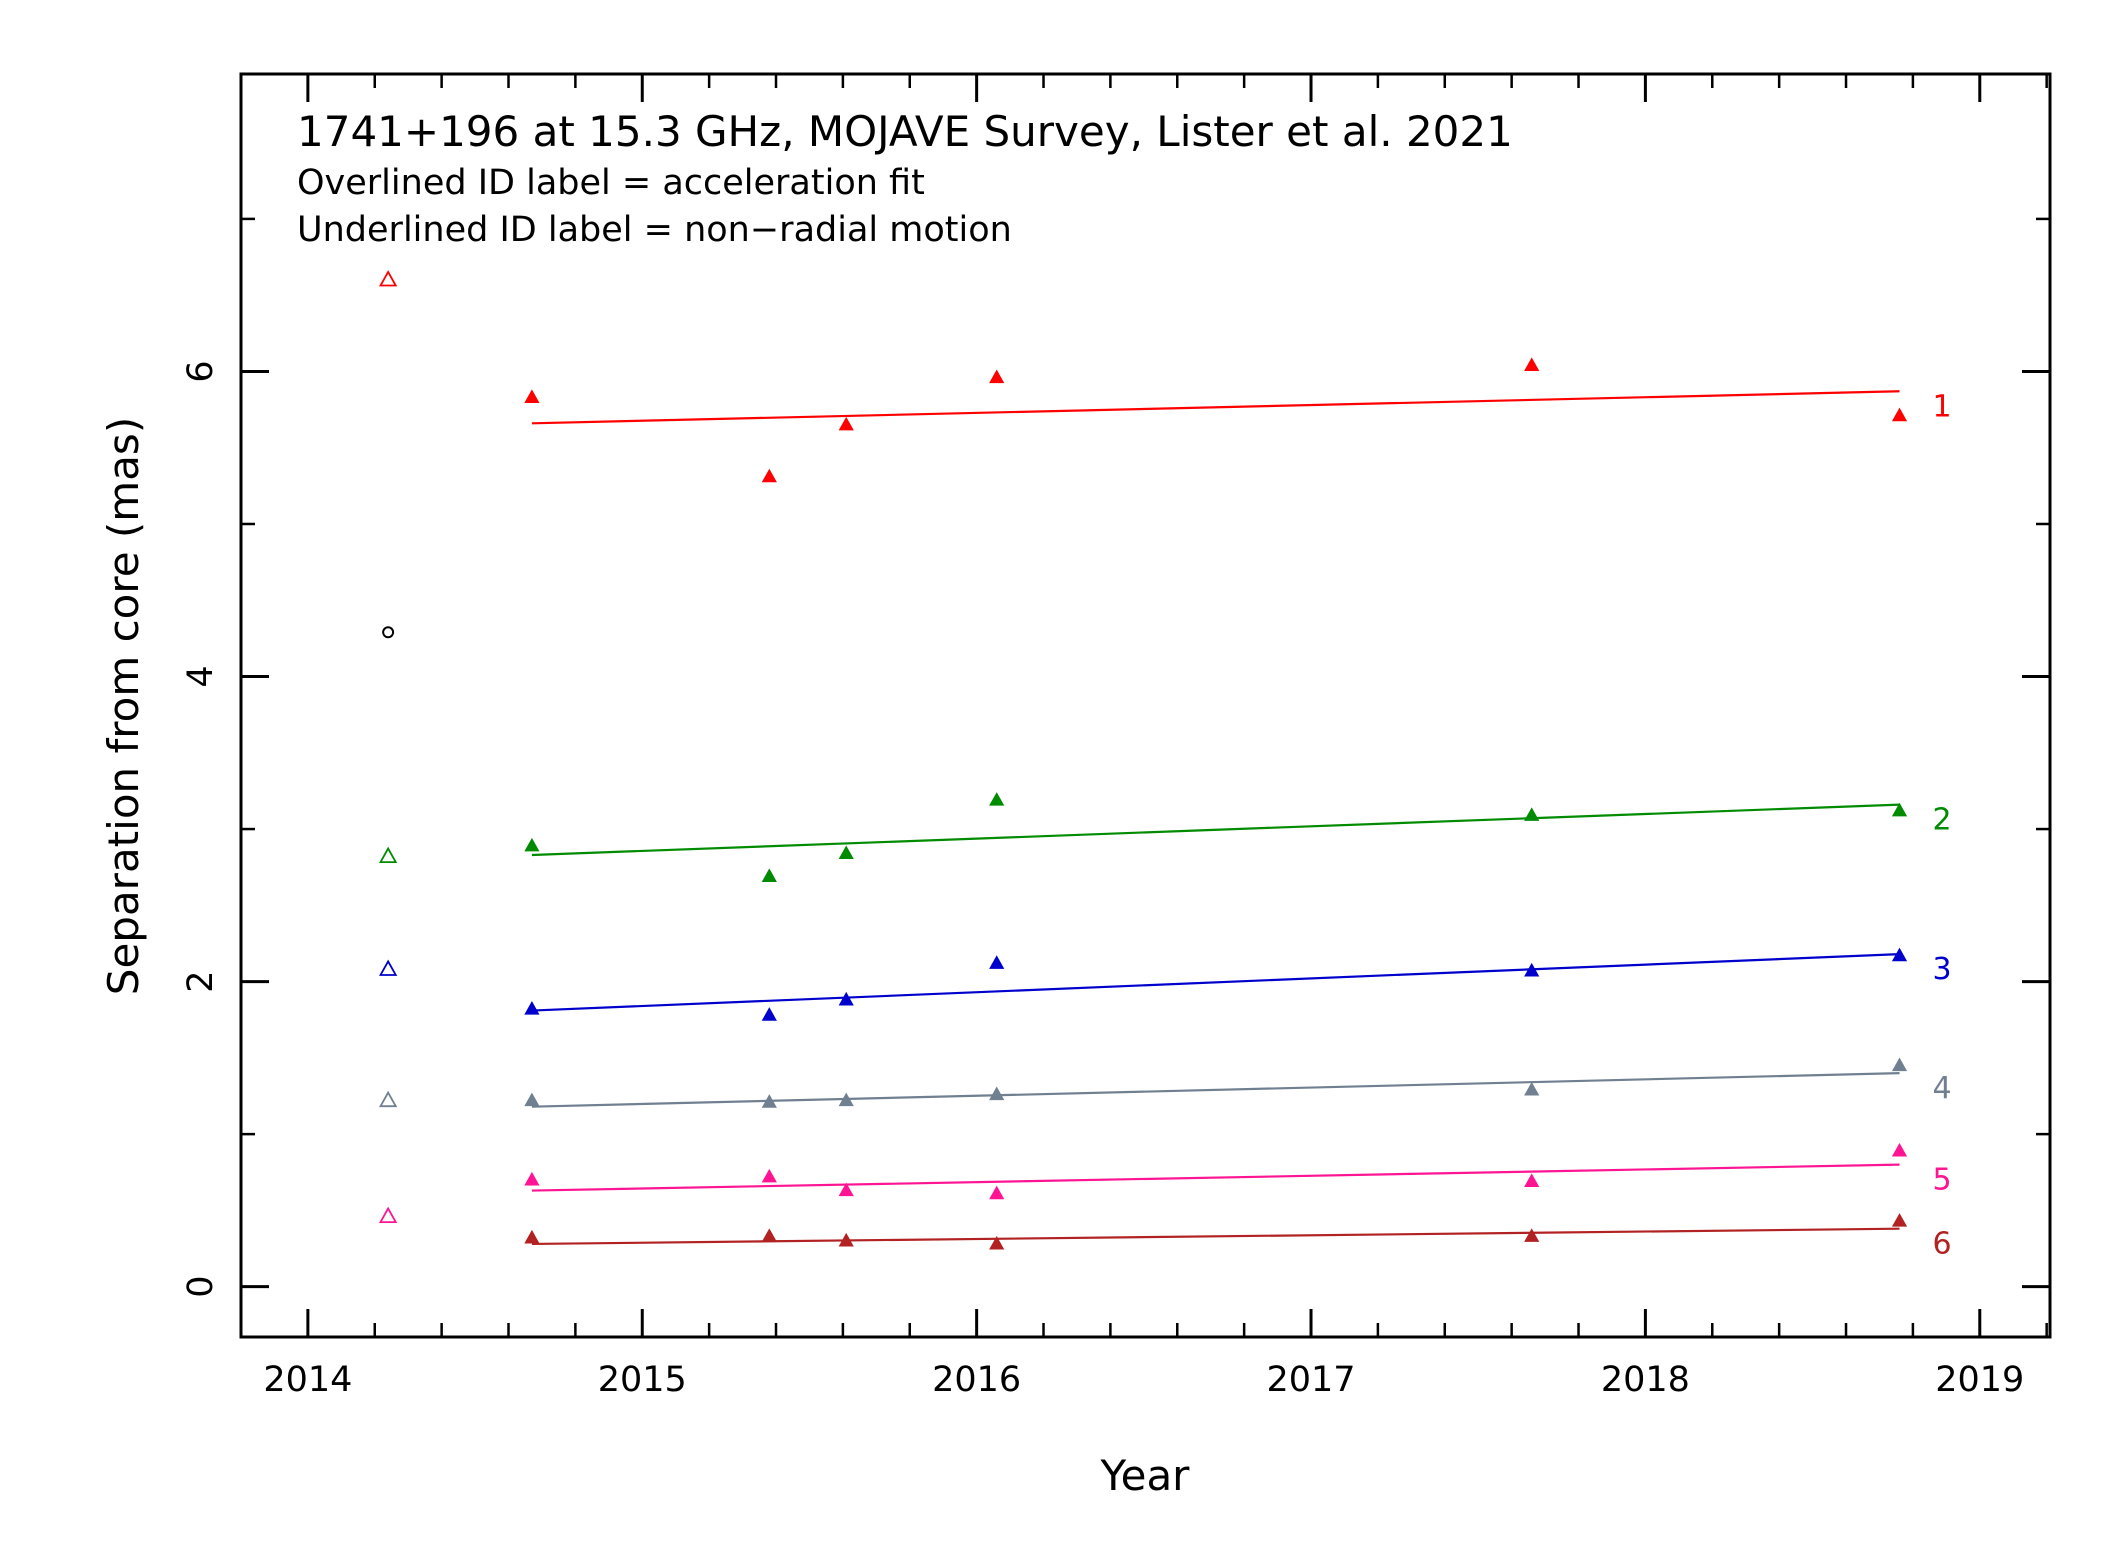  I want to click on y-tick-label: 4, so click(201, 676).